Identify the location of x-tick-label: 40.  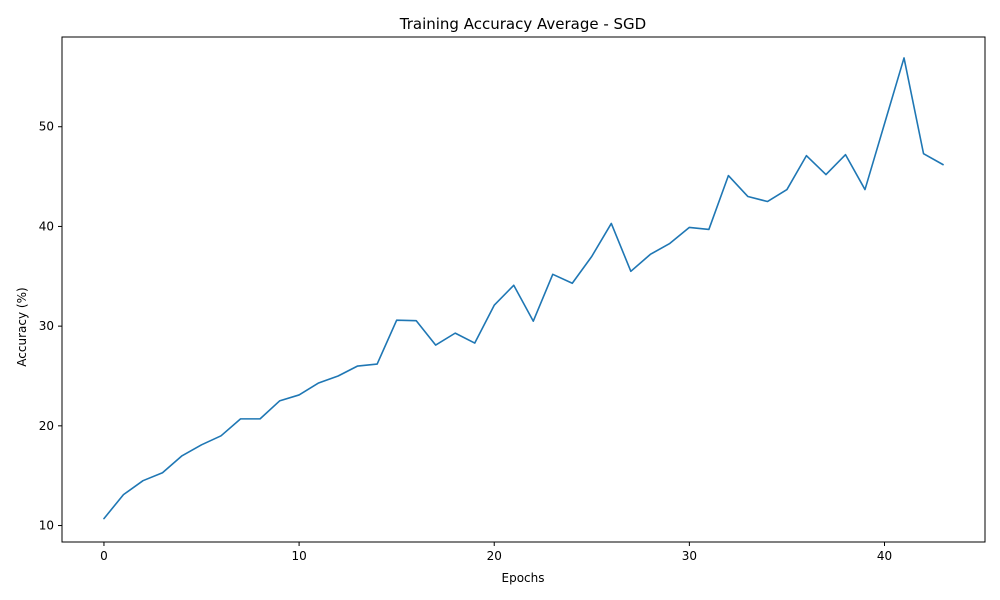
(884, 556).